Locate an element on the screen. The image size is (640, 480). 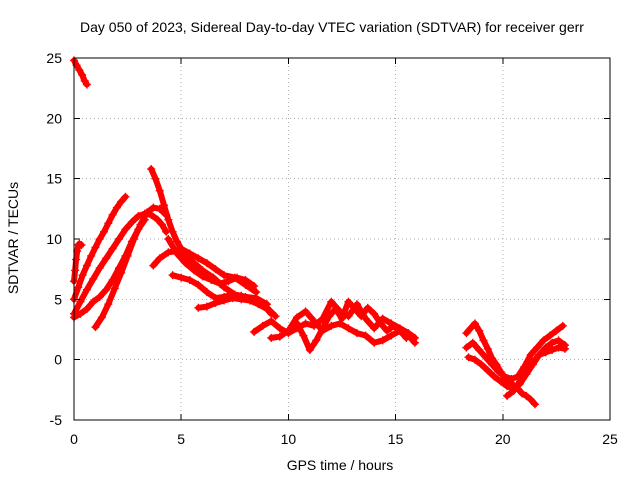
x-tick-label-3: 15 is located at coordinates (396, 439).